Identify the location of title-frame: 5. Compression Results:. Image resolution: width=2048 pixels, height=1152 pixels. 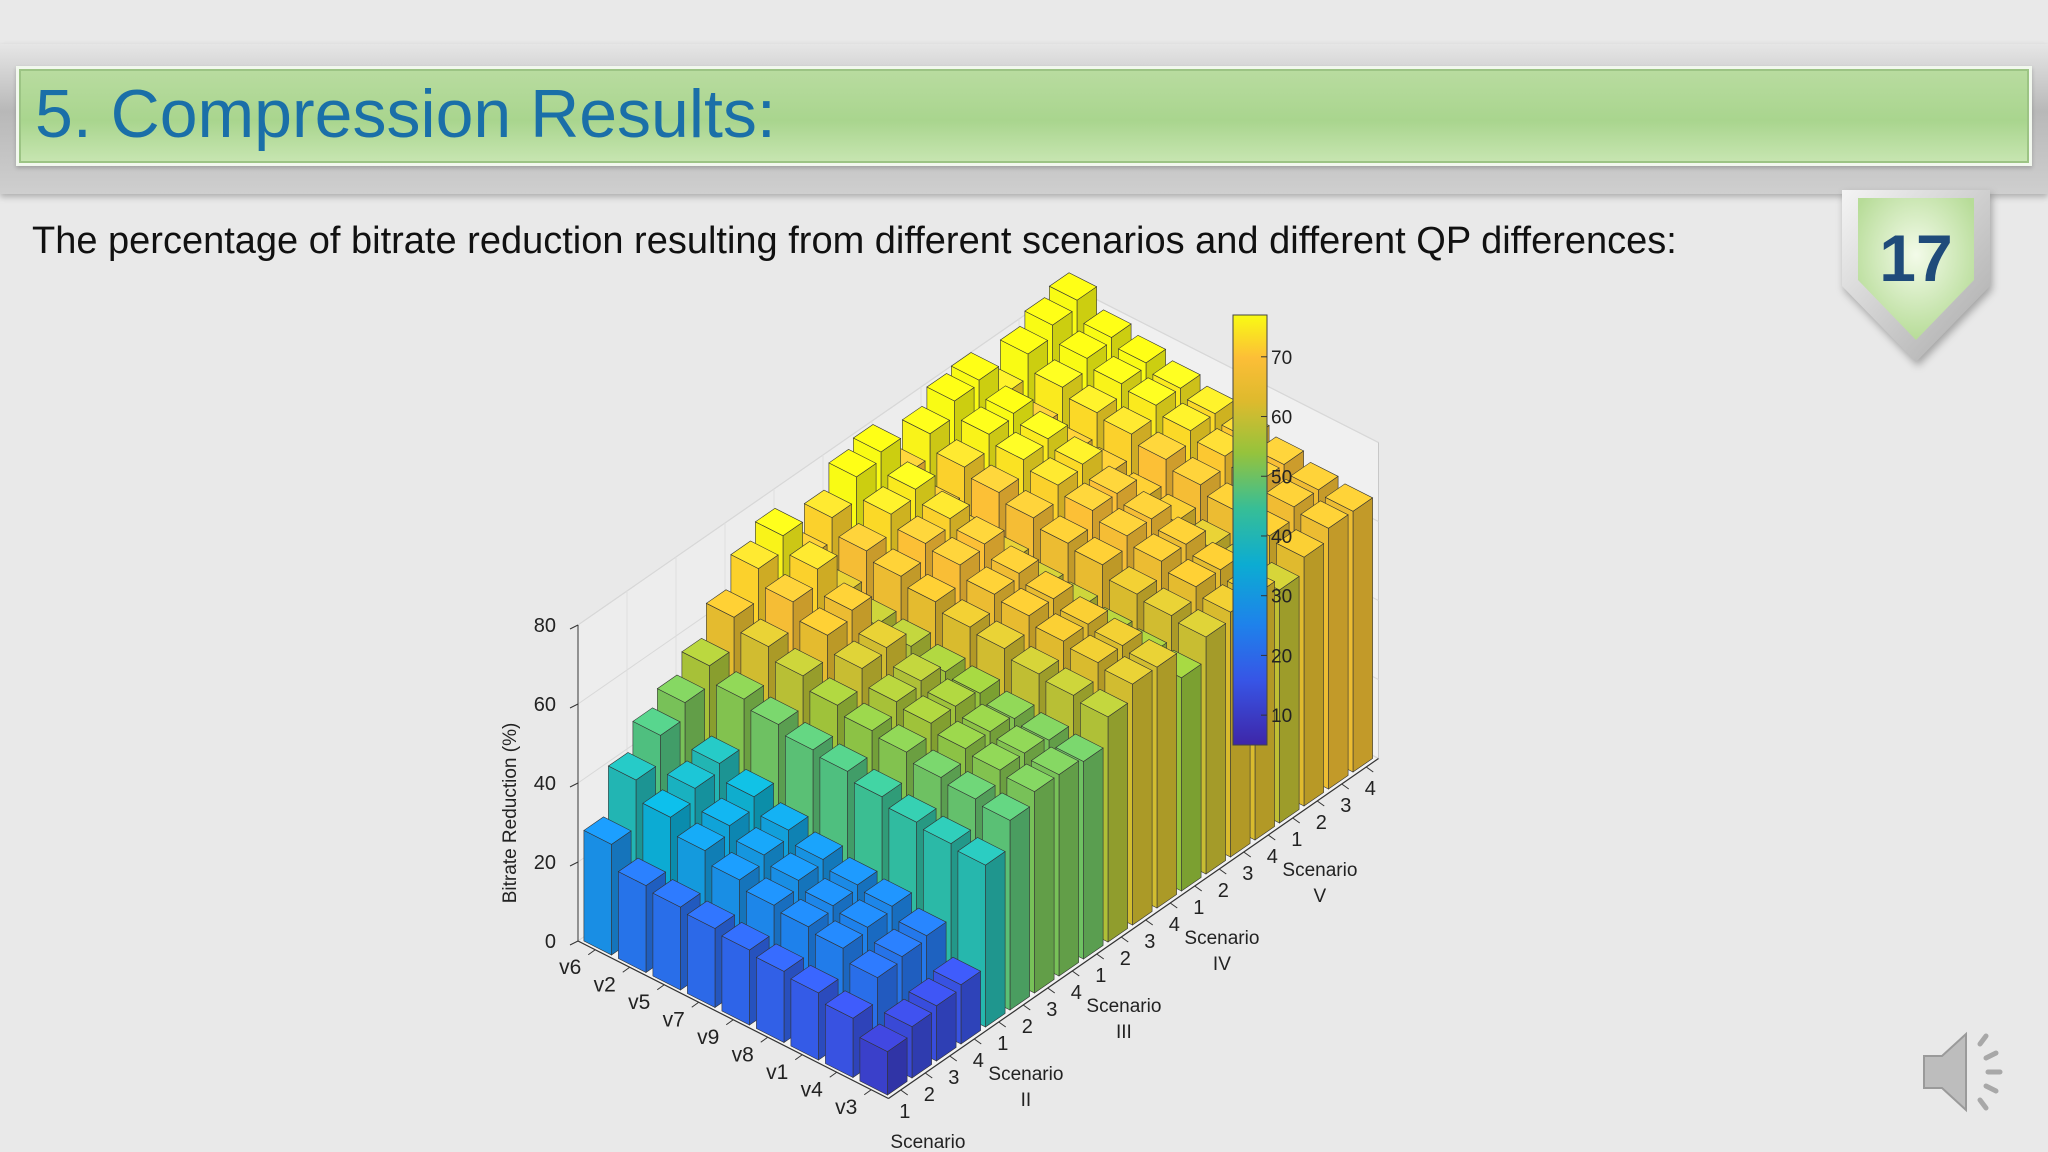
(1024, 119).